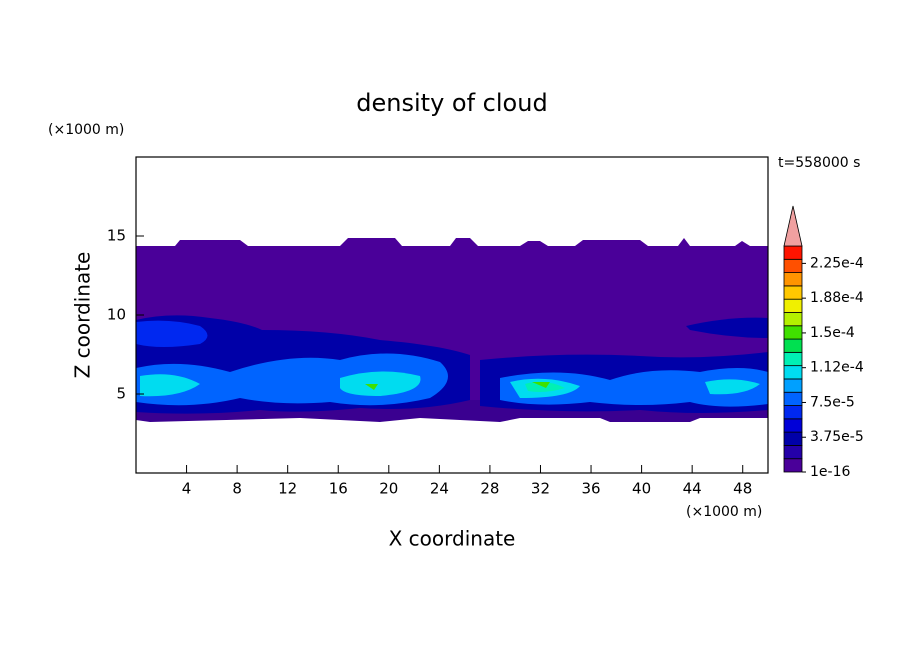  I want to click on x-tick-label: 12, so click(287, 489).